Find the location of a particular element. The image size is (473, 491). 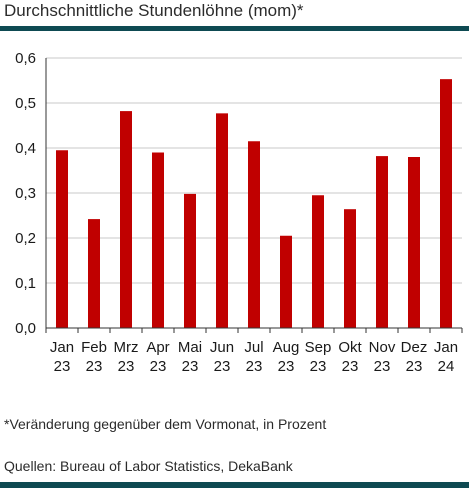

x-tick-label-month: Nov is located at coordinates (382, 347).